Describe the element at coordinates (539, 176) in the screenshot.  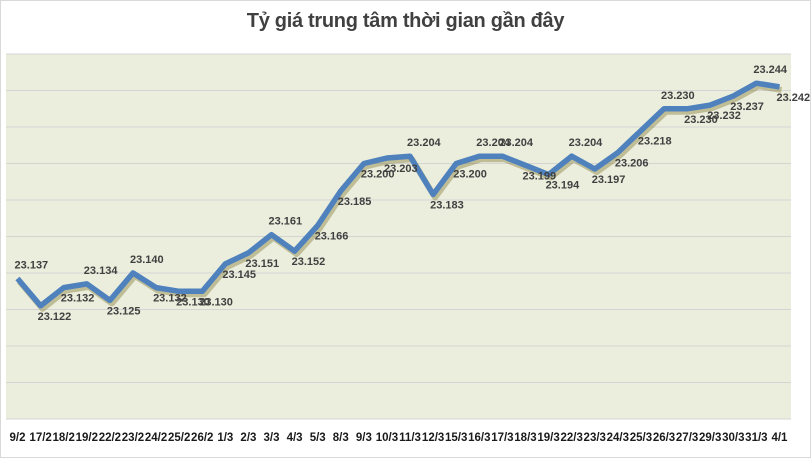
I see `data-label: 23.199` at that location.